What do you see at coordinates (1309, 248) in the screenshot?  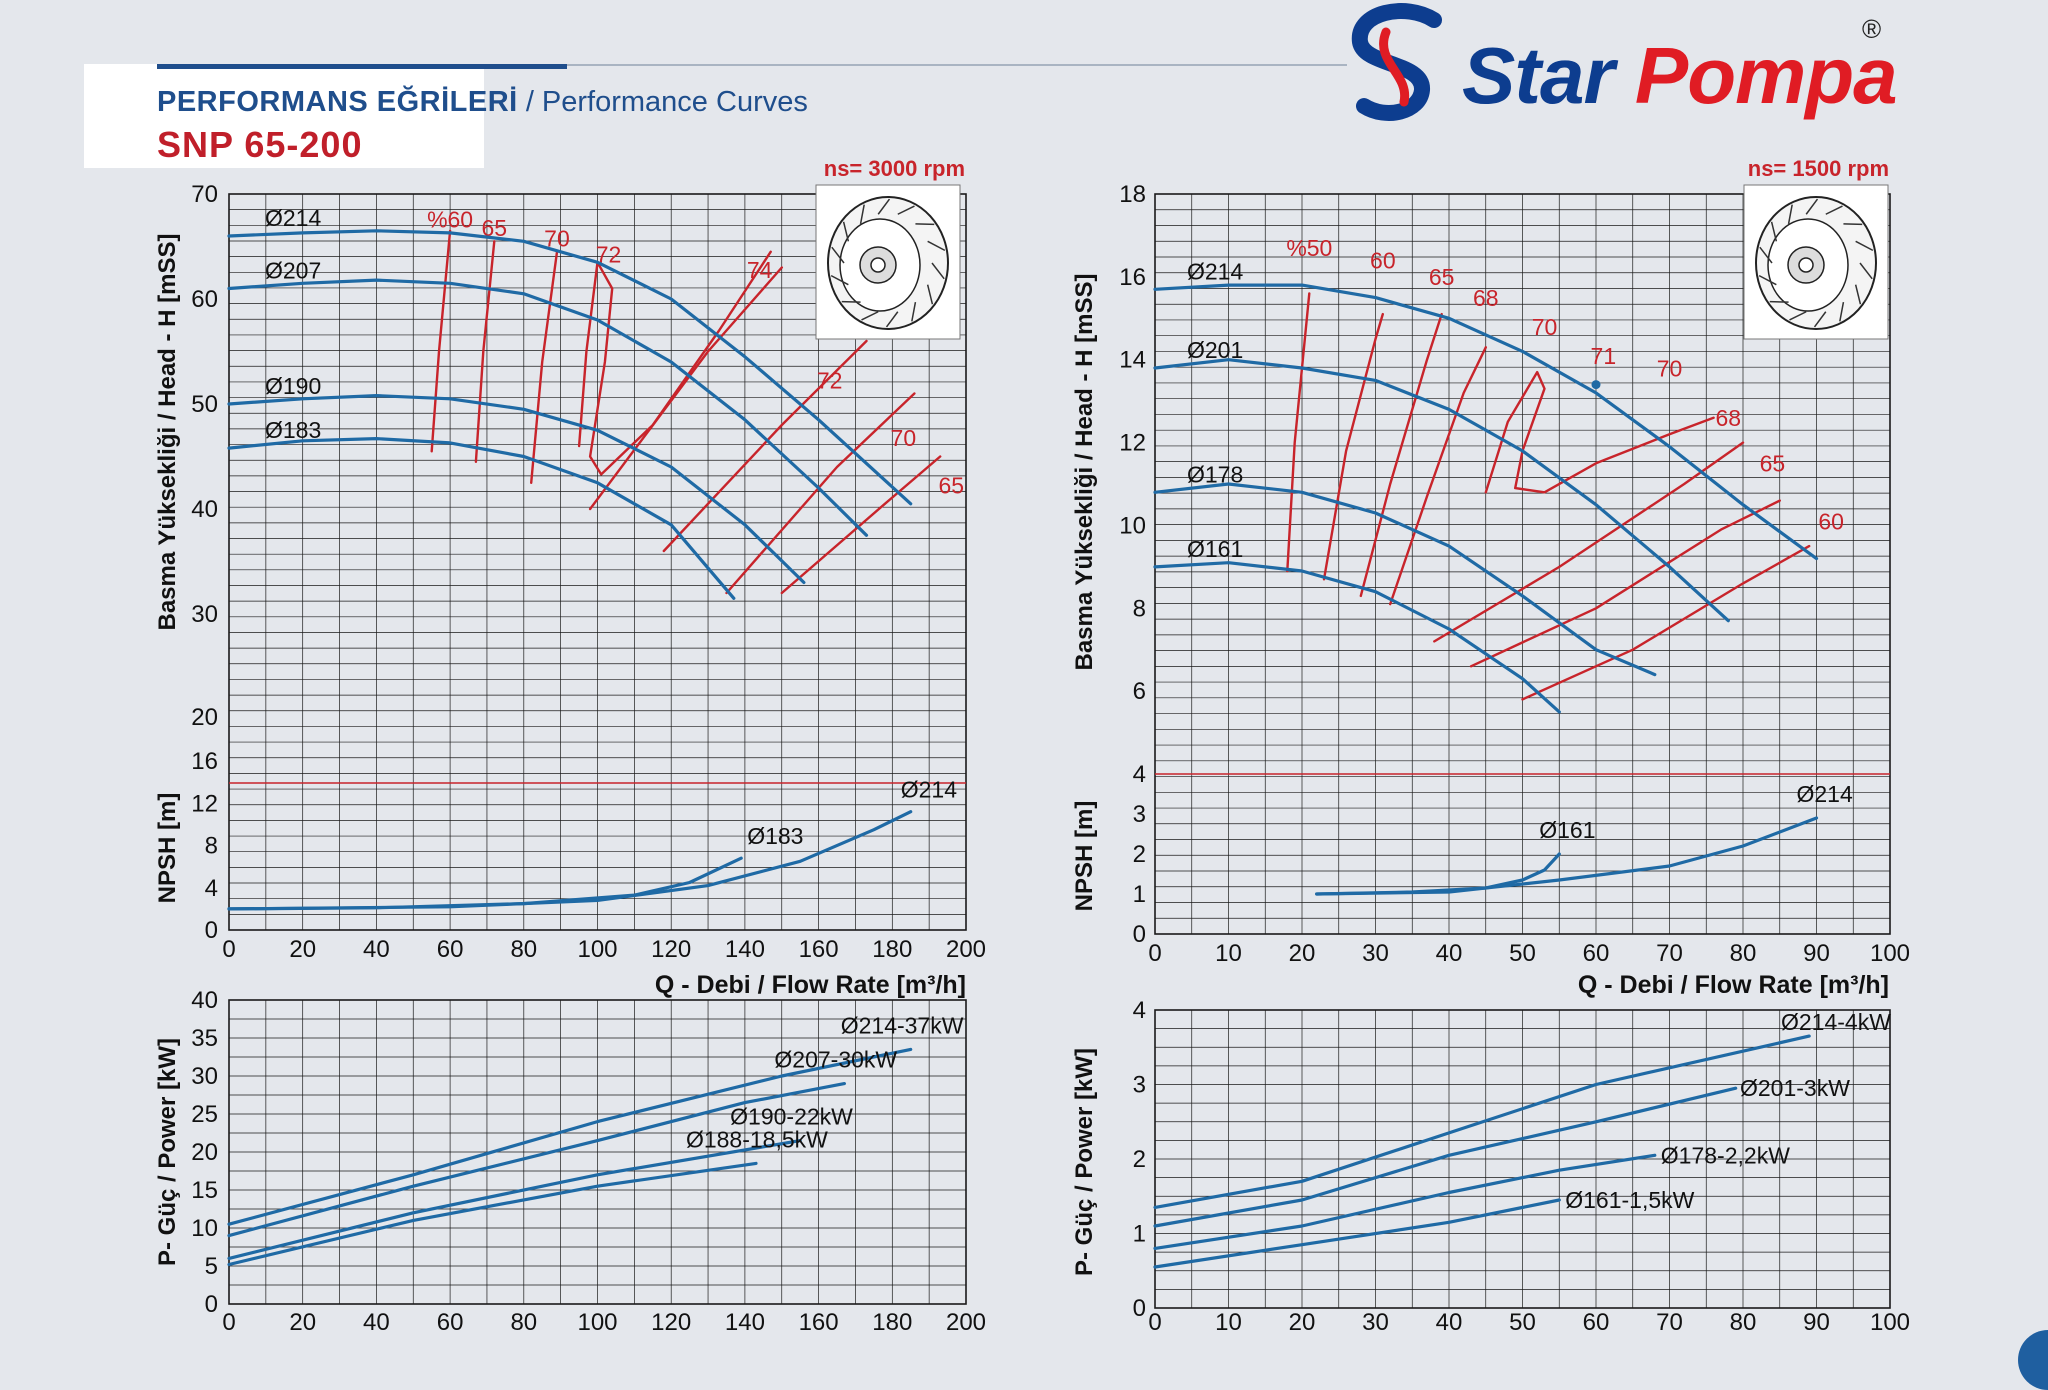 I see `right-efficiency-label: %50` at bounding box center [1309, 248].